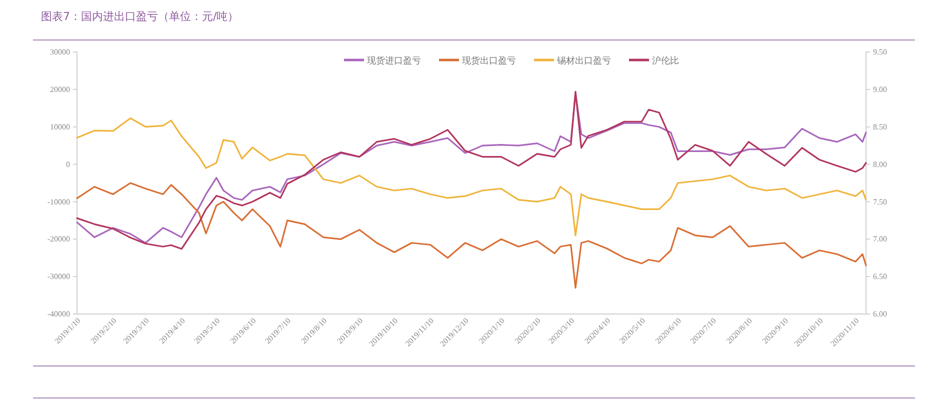 Image resolution: width=949 pixels, height=400 pixels. I want to click on y2-tick-label: 7.50, so click(880, 201).